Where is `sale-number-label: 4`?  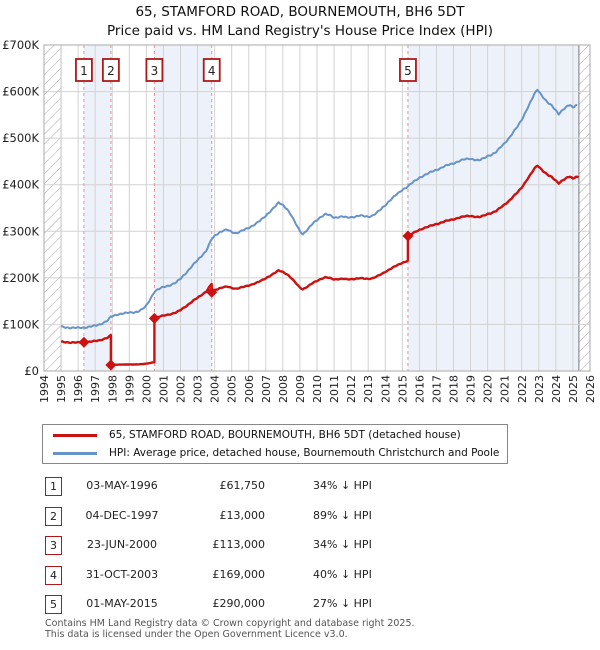 sale-number-label: 4 is located at coordinates (212, 71).